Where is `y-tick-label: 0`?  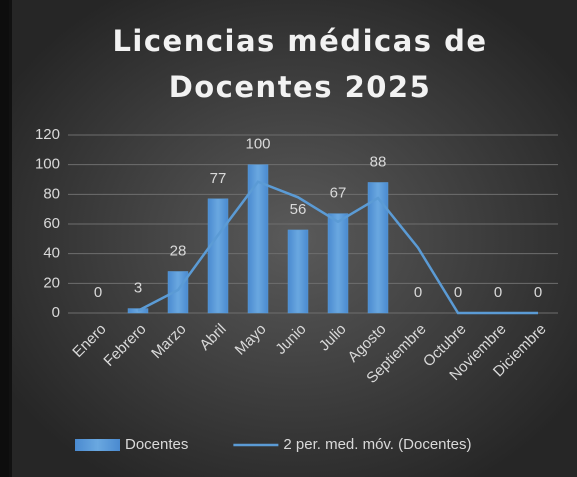
y-tick-label: 0 is located at coordinates (56, 312).